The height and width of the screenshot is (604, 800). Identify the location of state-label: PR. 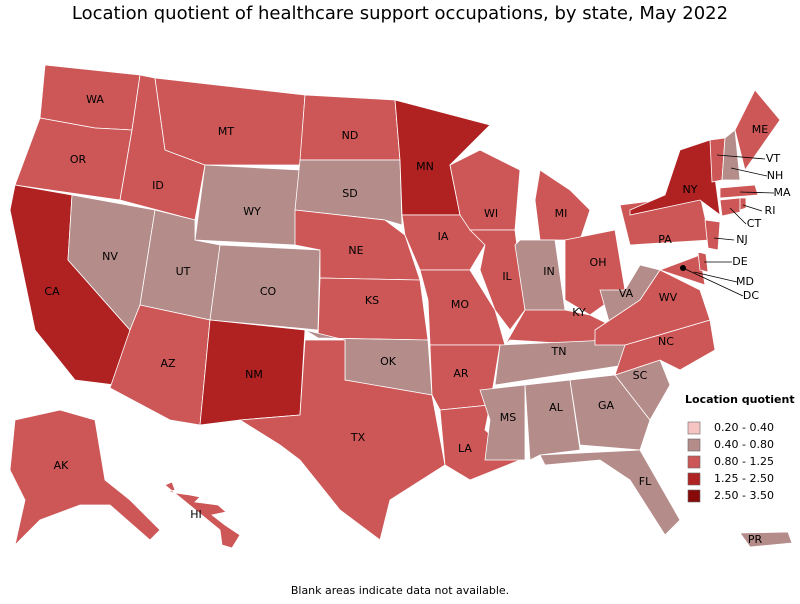
(755, 539).